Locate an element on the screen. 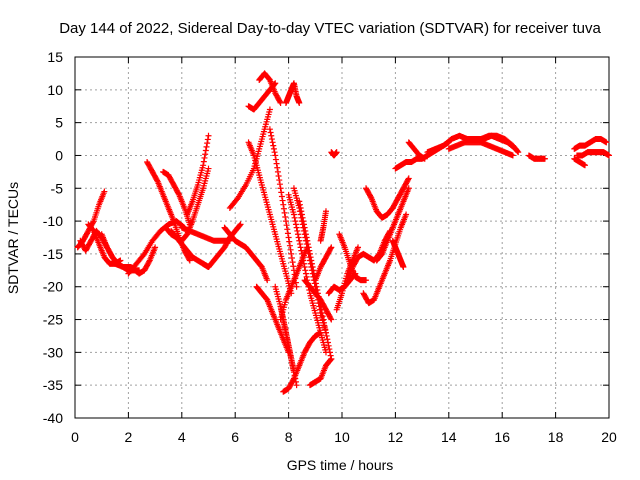  x-tick-label: 16 is located at coordinates (502, 437).